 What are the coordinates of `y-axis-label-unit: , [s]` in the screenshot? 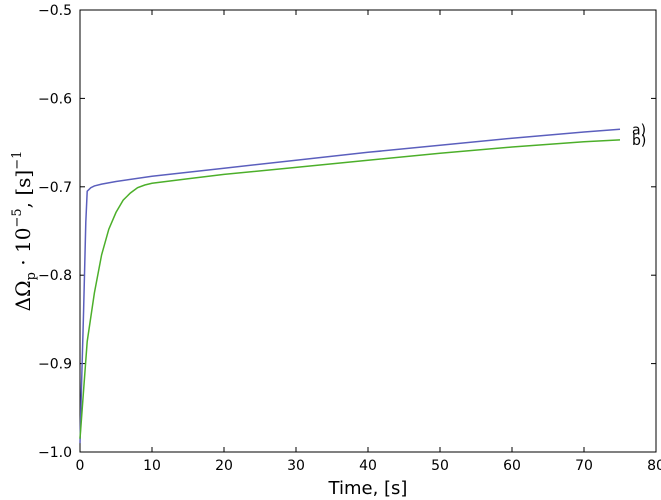 It's located at (23, 189).